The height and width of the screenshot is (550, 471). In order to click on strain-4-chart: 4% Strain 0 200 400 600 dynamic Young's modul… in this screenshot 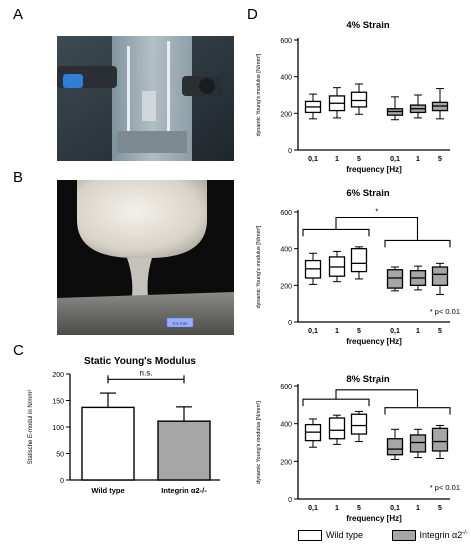, I will do `click(353, 97)`.